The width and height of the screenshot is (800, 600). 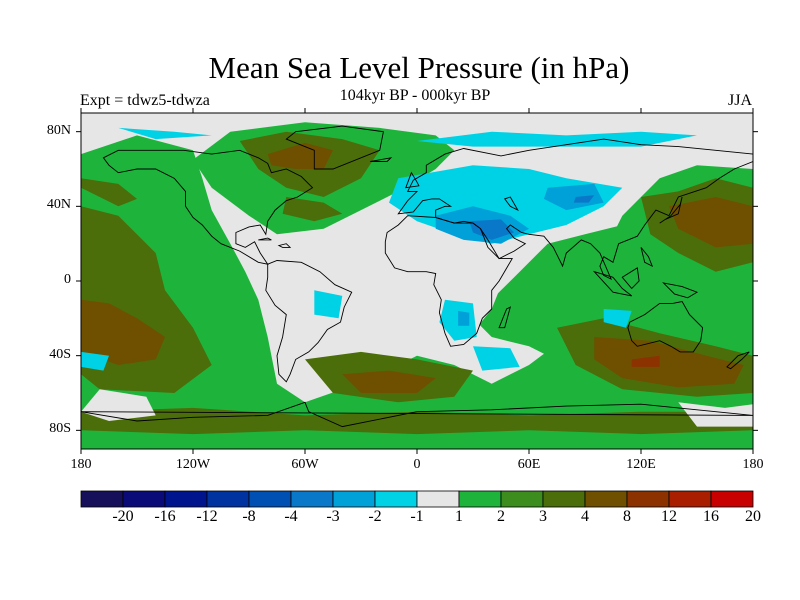 I want to click on lat-tick-label: 40S, so click(x=60, y=354).